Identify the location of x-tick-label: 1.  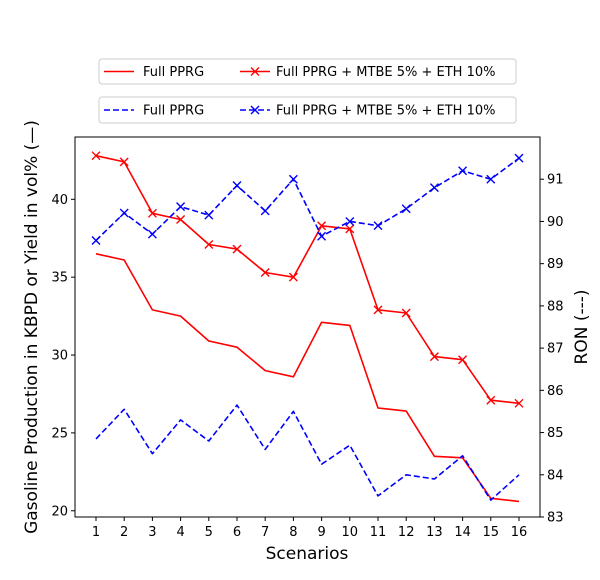
(96, 532).